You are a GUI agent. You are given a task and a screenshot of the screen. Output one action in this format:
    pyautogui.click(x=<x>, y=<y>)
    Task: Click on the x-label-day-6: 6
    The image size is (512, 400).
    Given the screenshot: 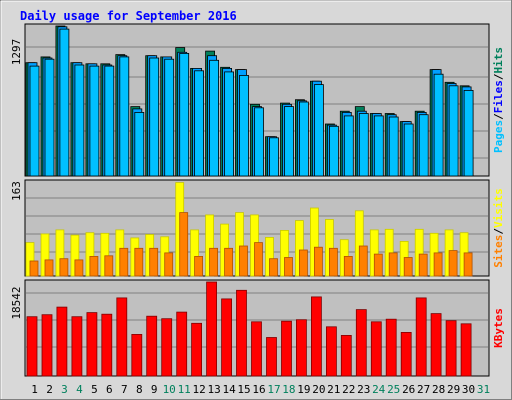 What is the action you would take?
    pyautogui.click(x=109, y=389)
    